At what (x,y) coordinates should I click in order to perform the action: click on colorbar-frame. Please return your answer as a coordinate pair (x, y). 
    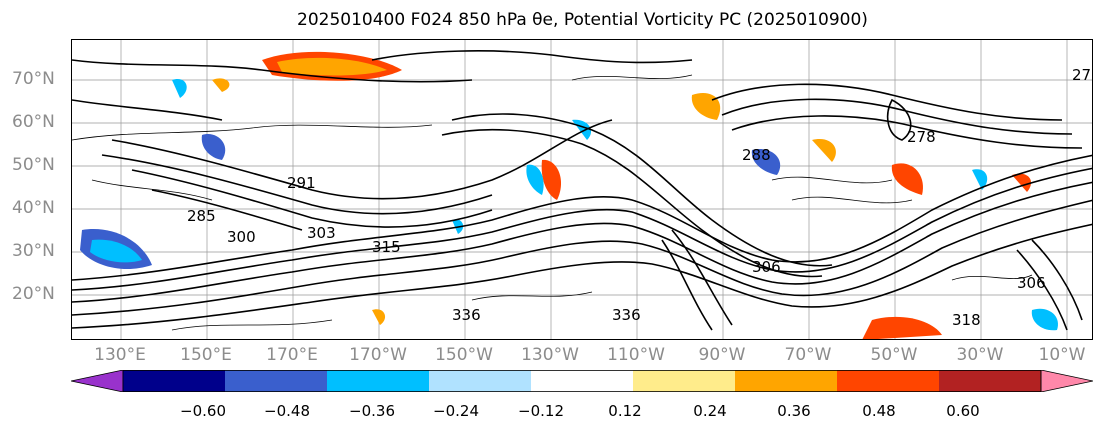
    Looking at the image, I should click on (582, 381).